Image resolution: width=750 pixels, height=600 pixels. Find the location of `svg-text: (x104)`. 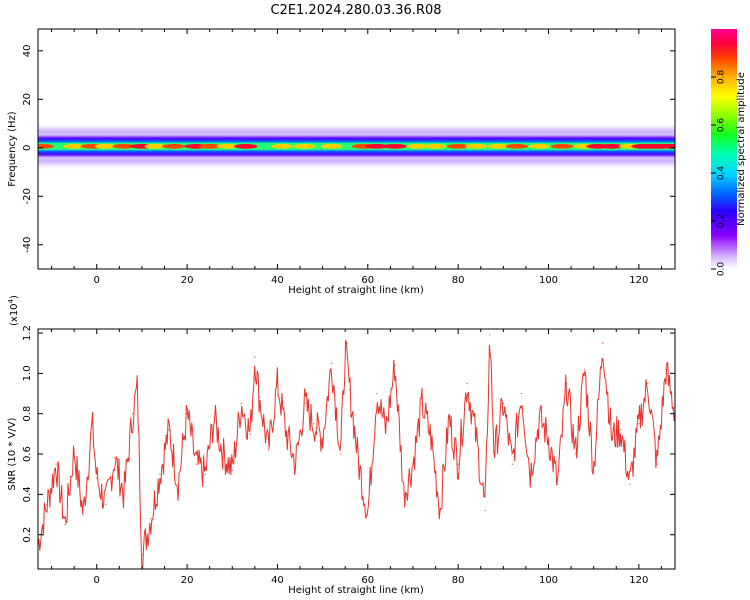

svg-text: (x104) is located at coordinates (13, 310).